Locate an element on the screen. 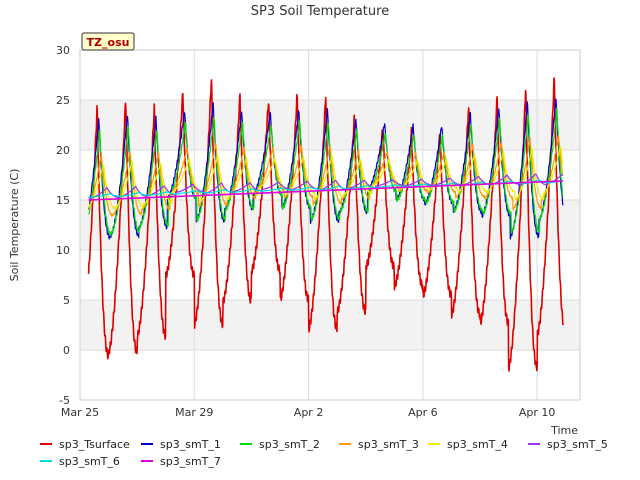 This screenshot has width=640, height=480. legend-label: sp3_smT_7 is located at coordinates (190, 461).